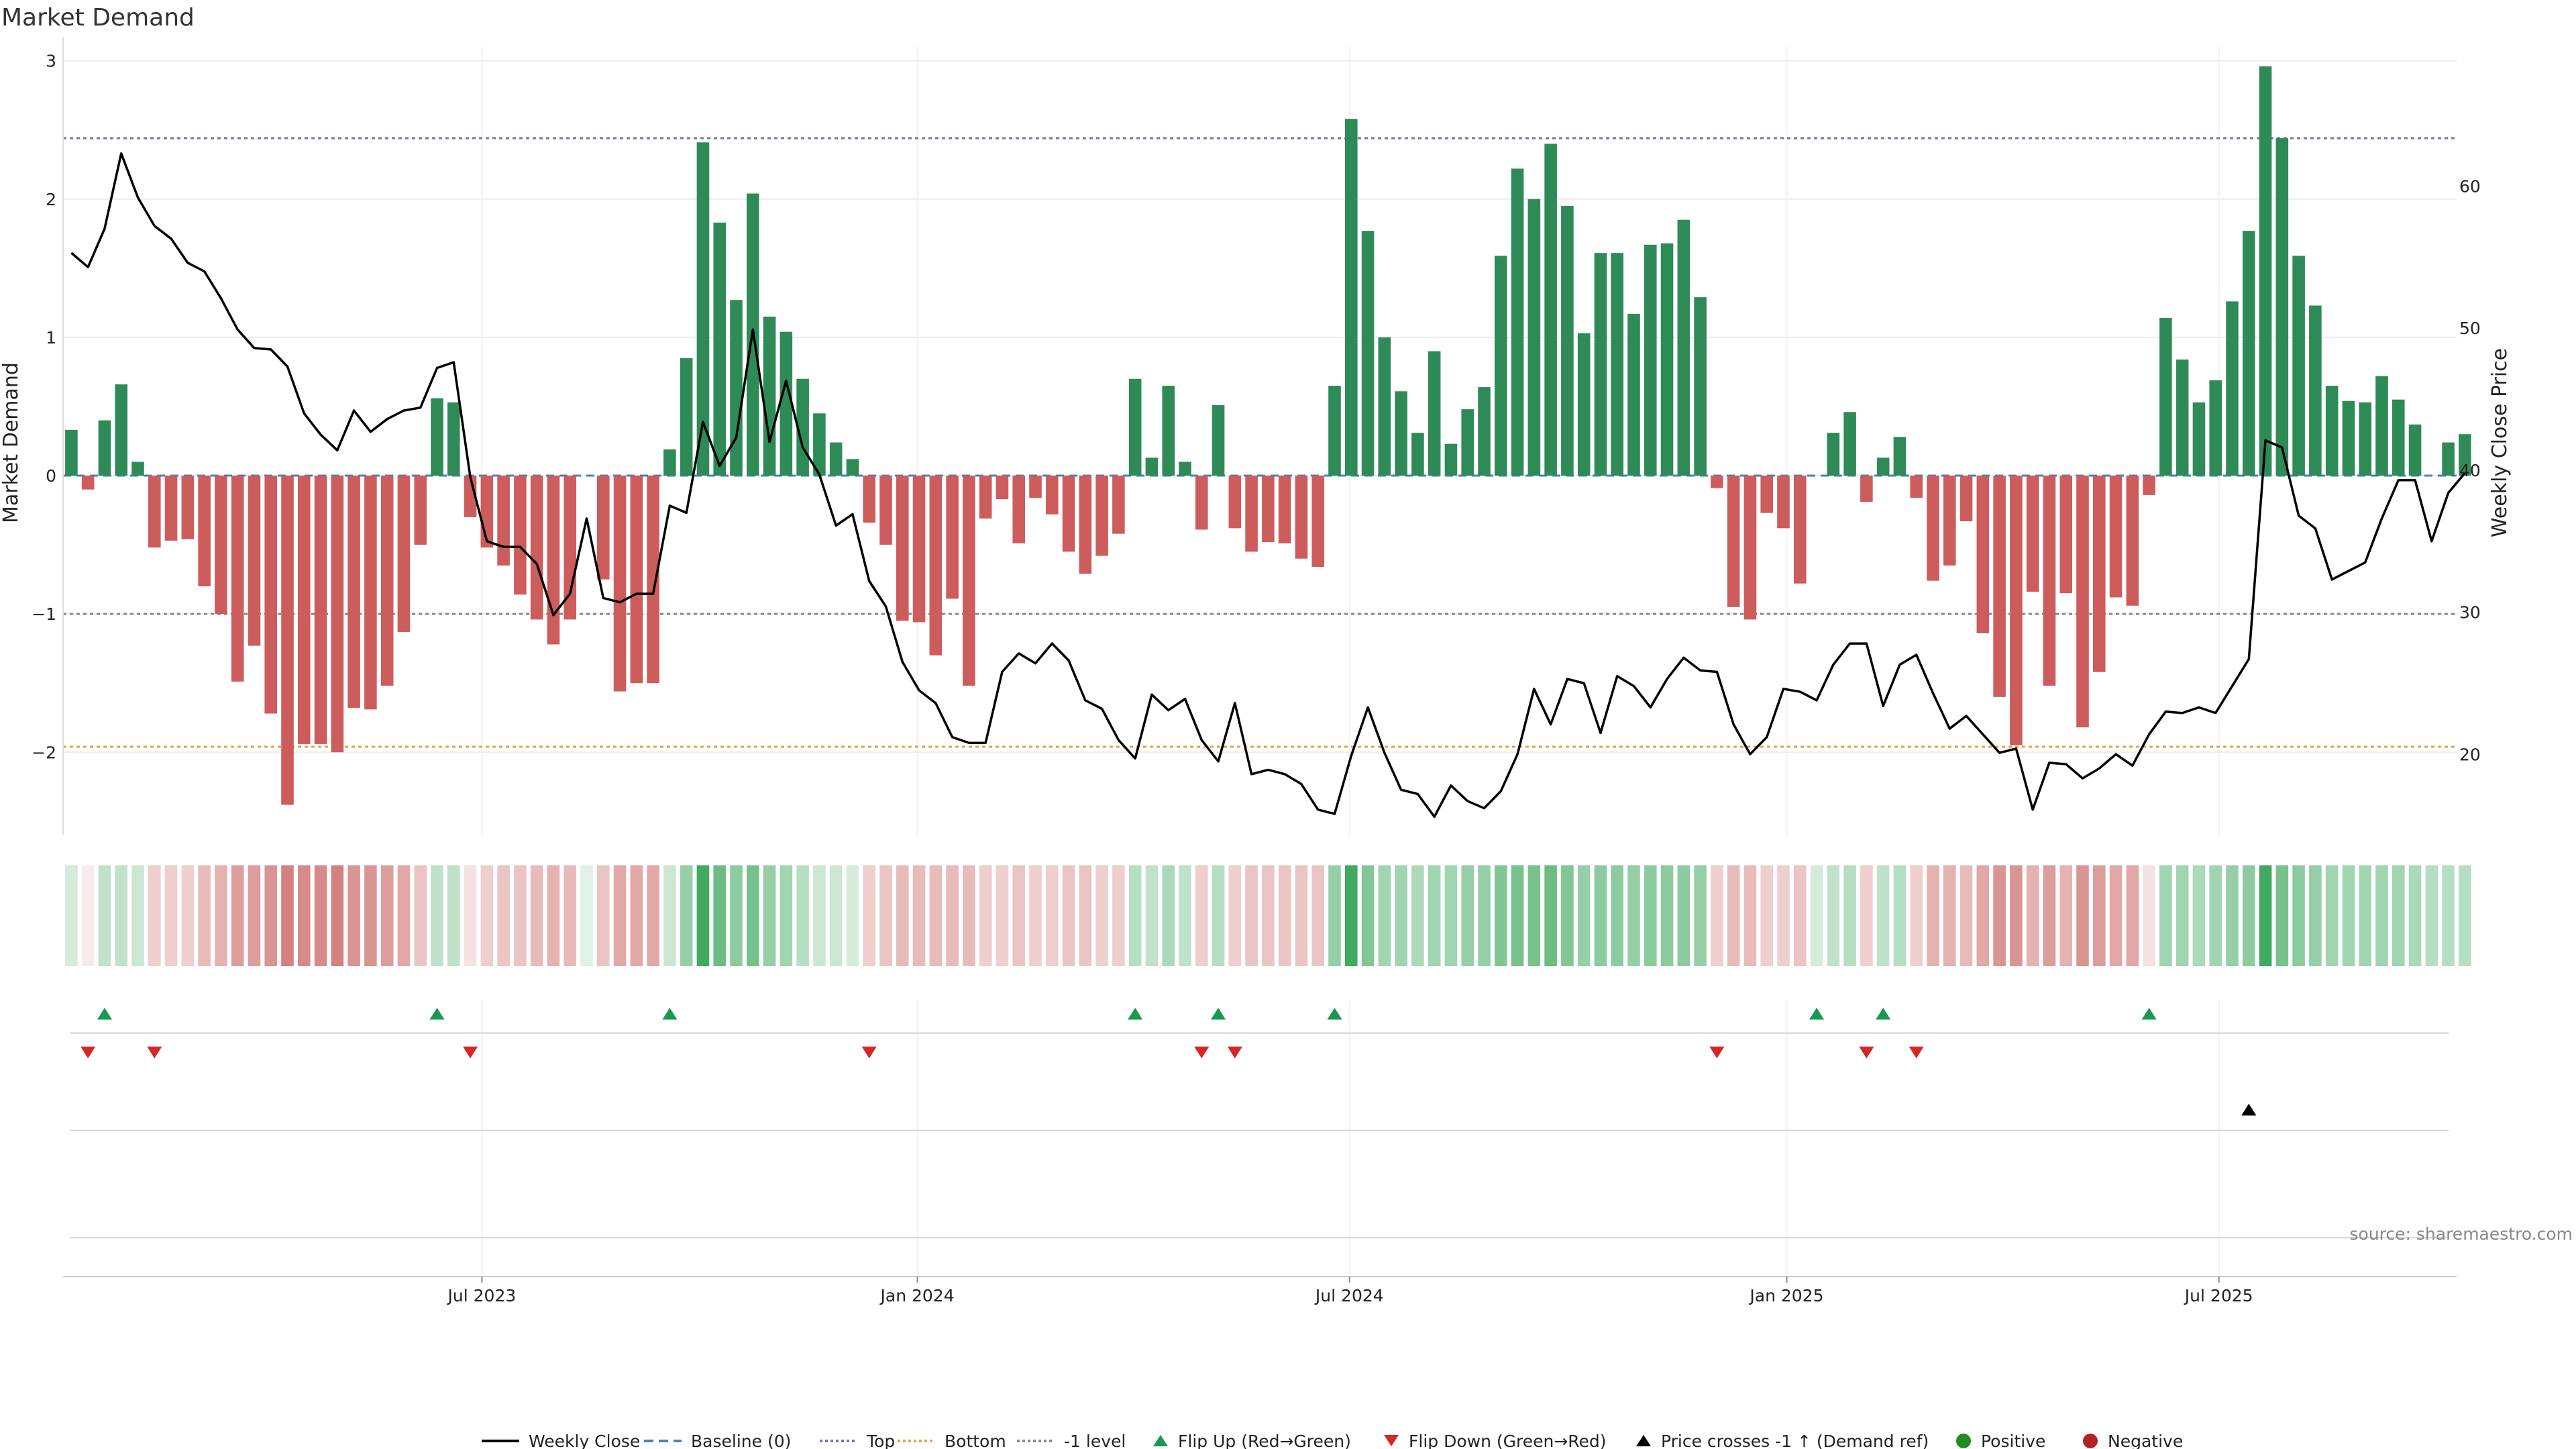 Image resolution: width=2576 pixels, height=1449 pixels. Describe the element at coordinates (2461, 1234) in the screenshot. I see `source-label: source: sharemaestro.com` at that location.